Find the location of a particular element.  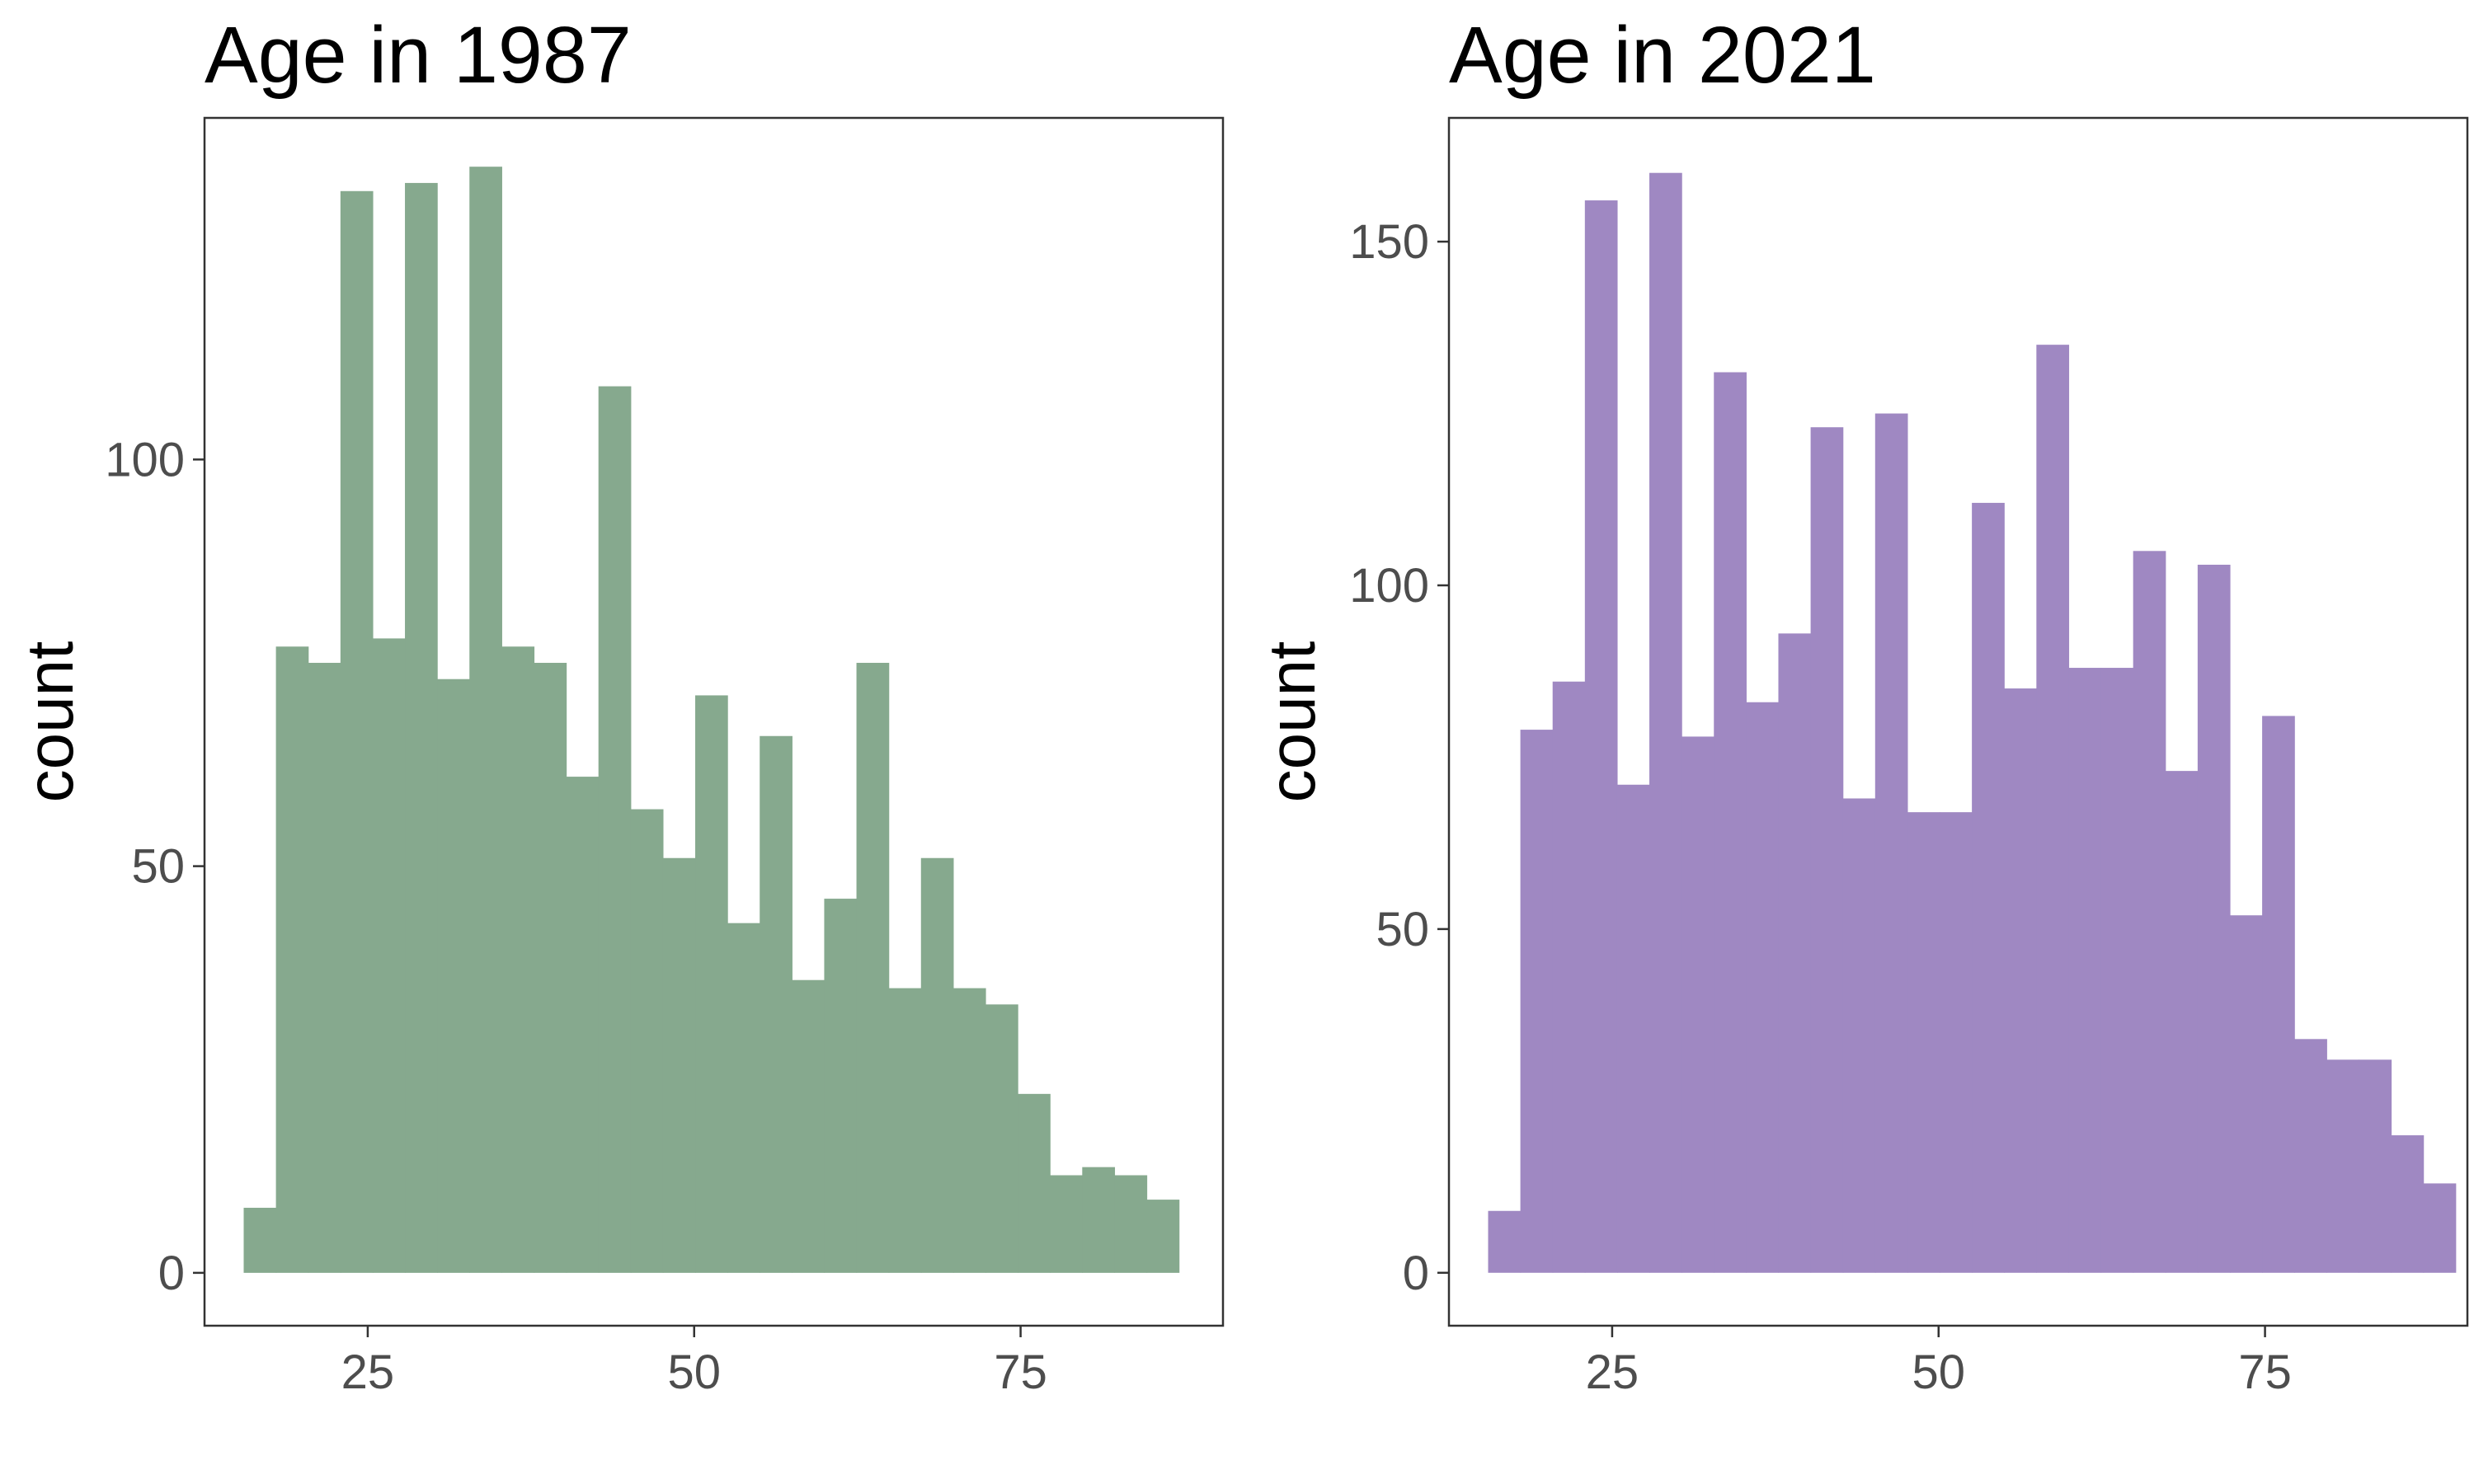

chart-title: Age in 1987 is located at coordinates (418, 55).